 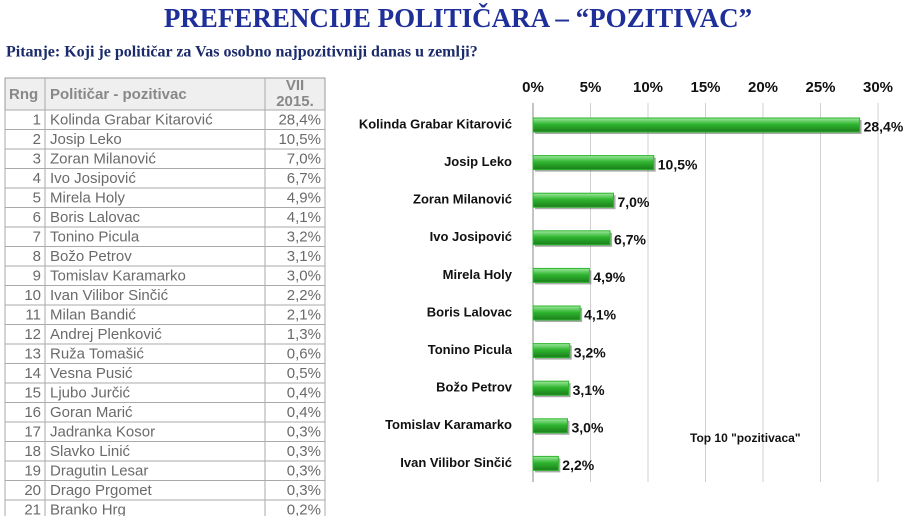 What do you see at coordinates (469, 311) in the screenshot?
I see `category-label: Boris Lalovac` at bounding box center [469, 311].